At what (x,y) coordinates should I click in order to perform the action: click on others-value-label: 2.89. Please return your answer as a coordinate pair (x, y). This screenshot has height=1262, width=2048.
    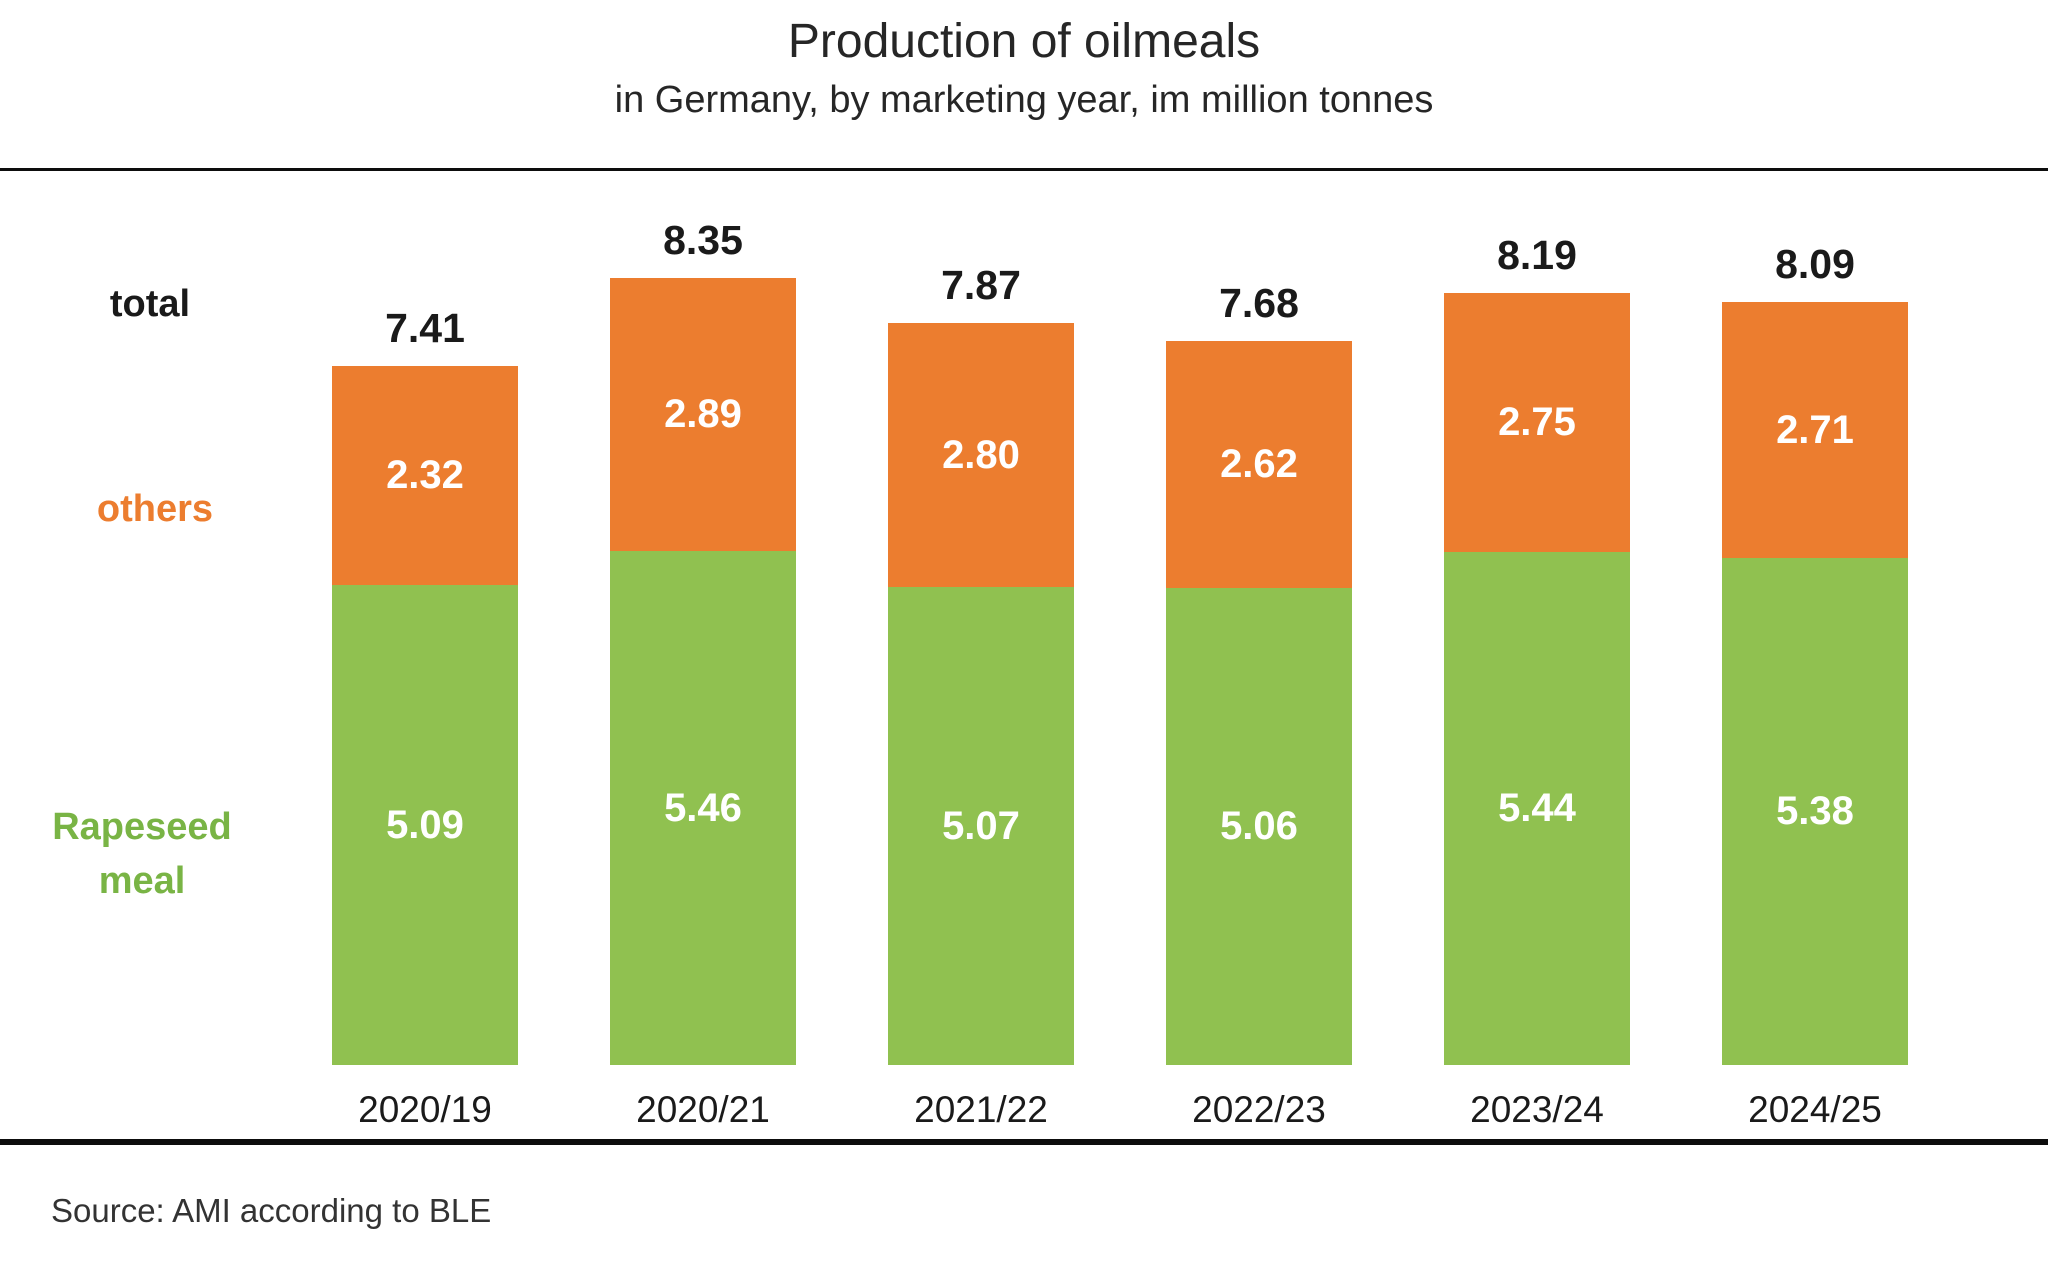
    Looking at the image, I should click on (703, 414).